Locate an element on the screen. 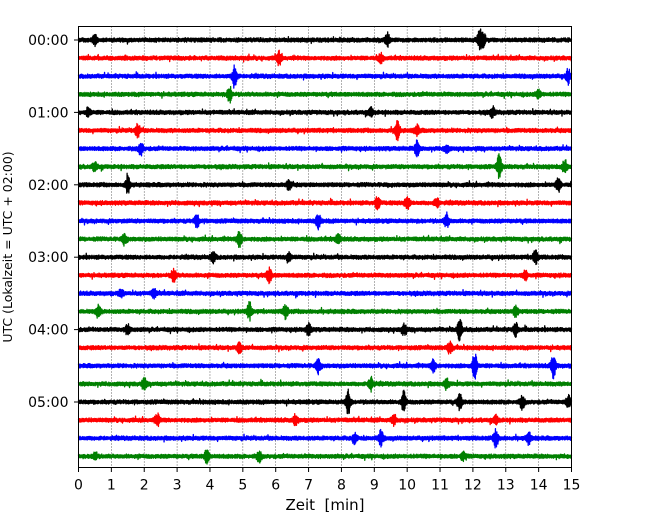 The width and height of the screenshot is (650, 520). y-tick-label: 02:00 is located at coordinates (48, 186).